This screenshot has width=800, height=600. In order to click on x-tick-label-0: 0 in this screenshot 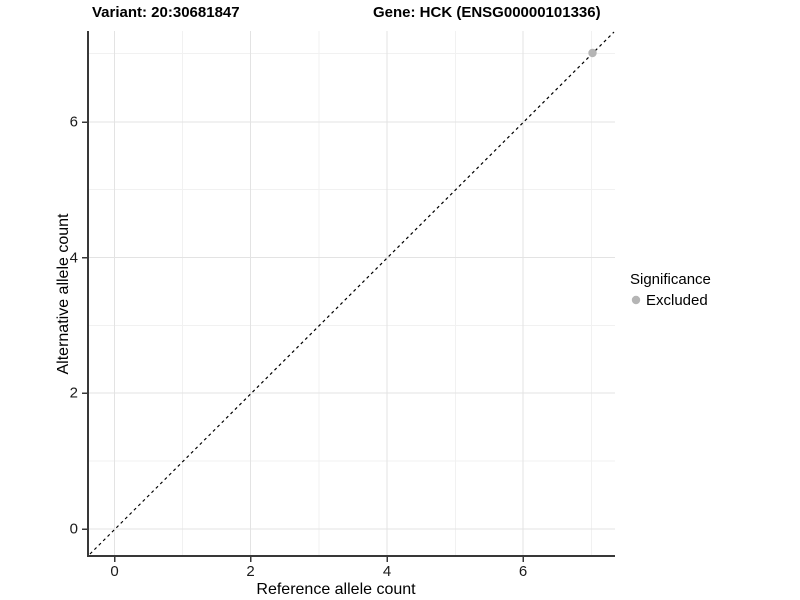, I will do `click(114, 571)`.